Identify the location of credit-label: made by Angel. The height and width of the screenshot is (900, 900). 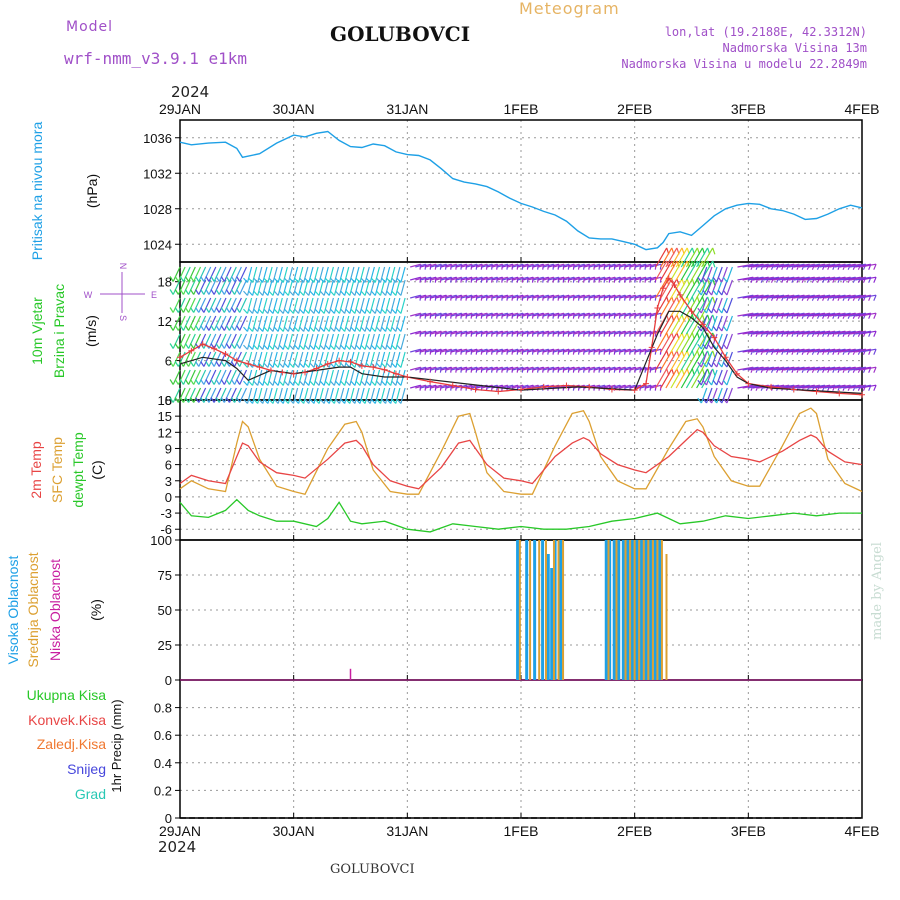
(877, 591).